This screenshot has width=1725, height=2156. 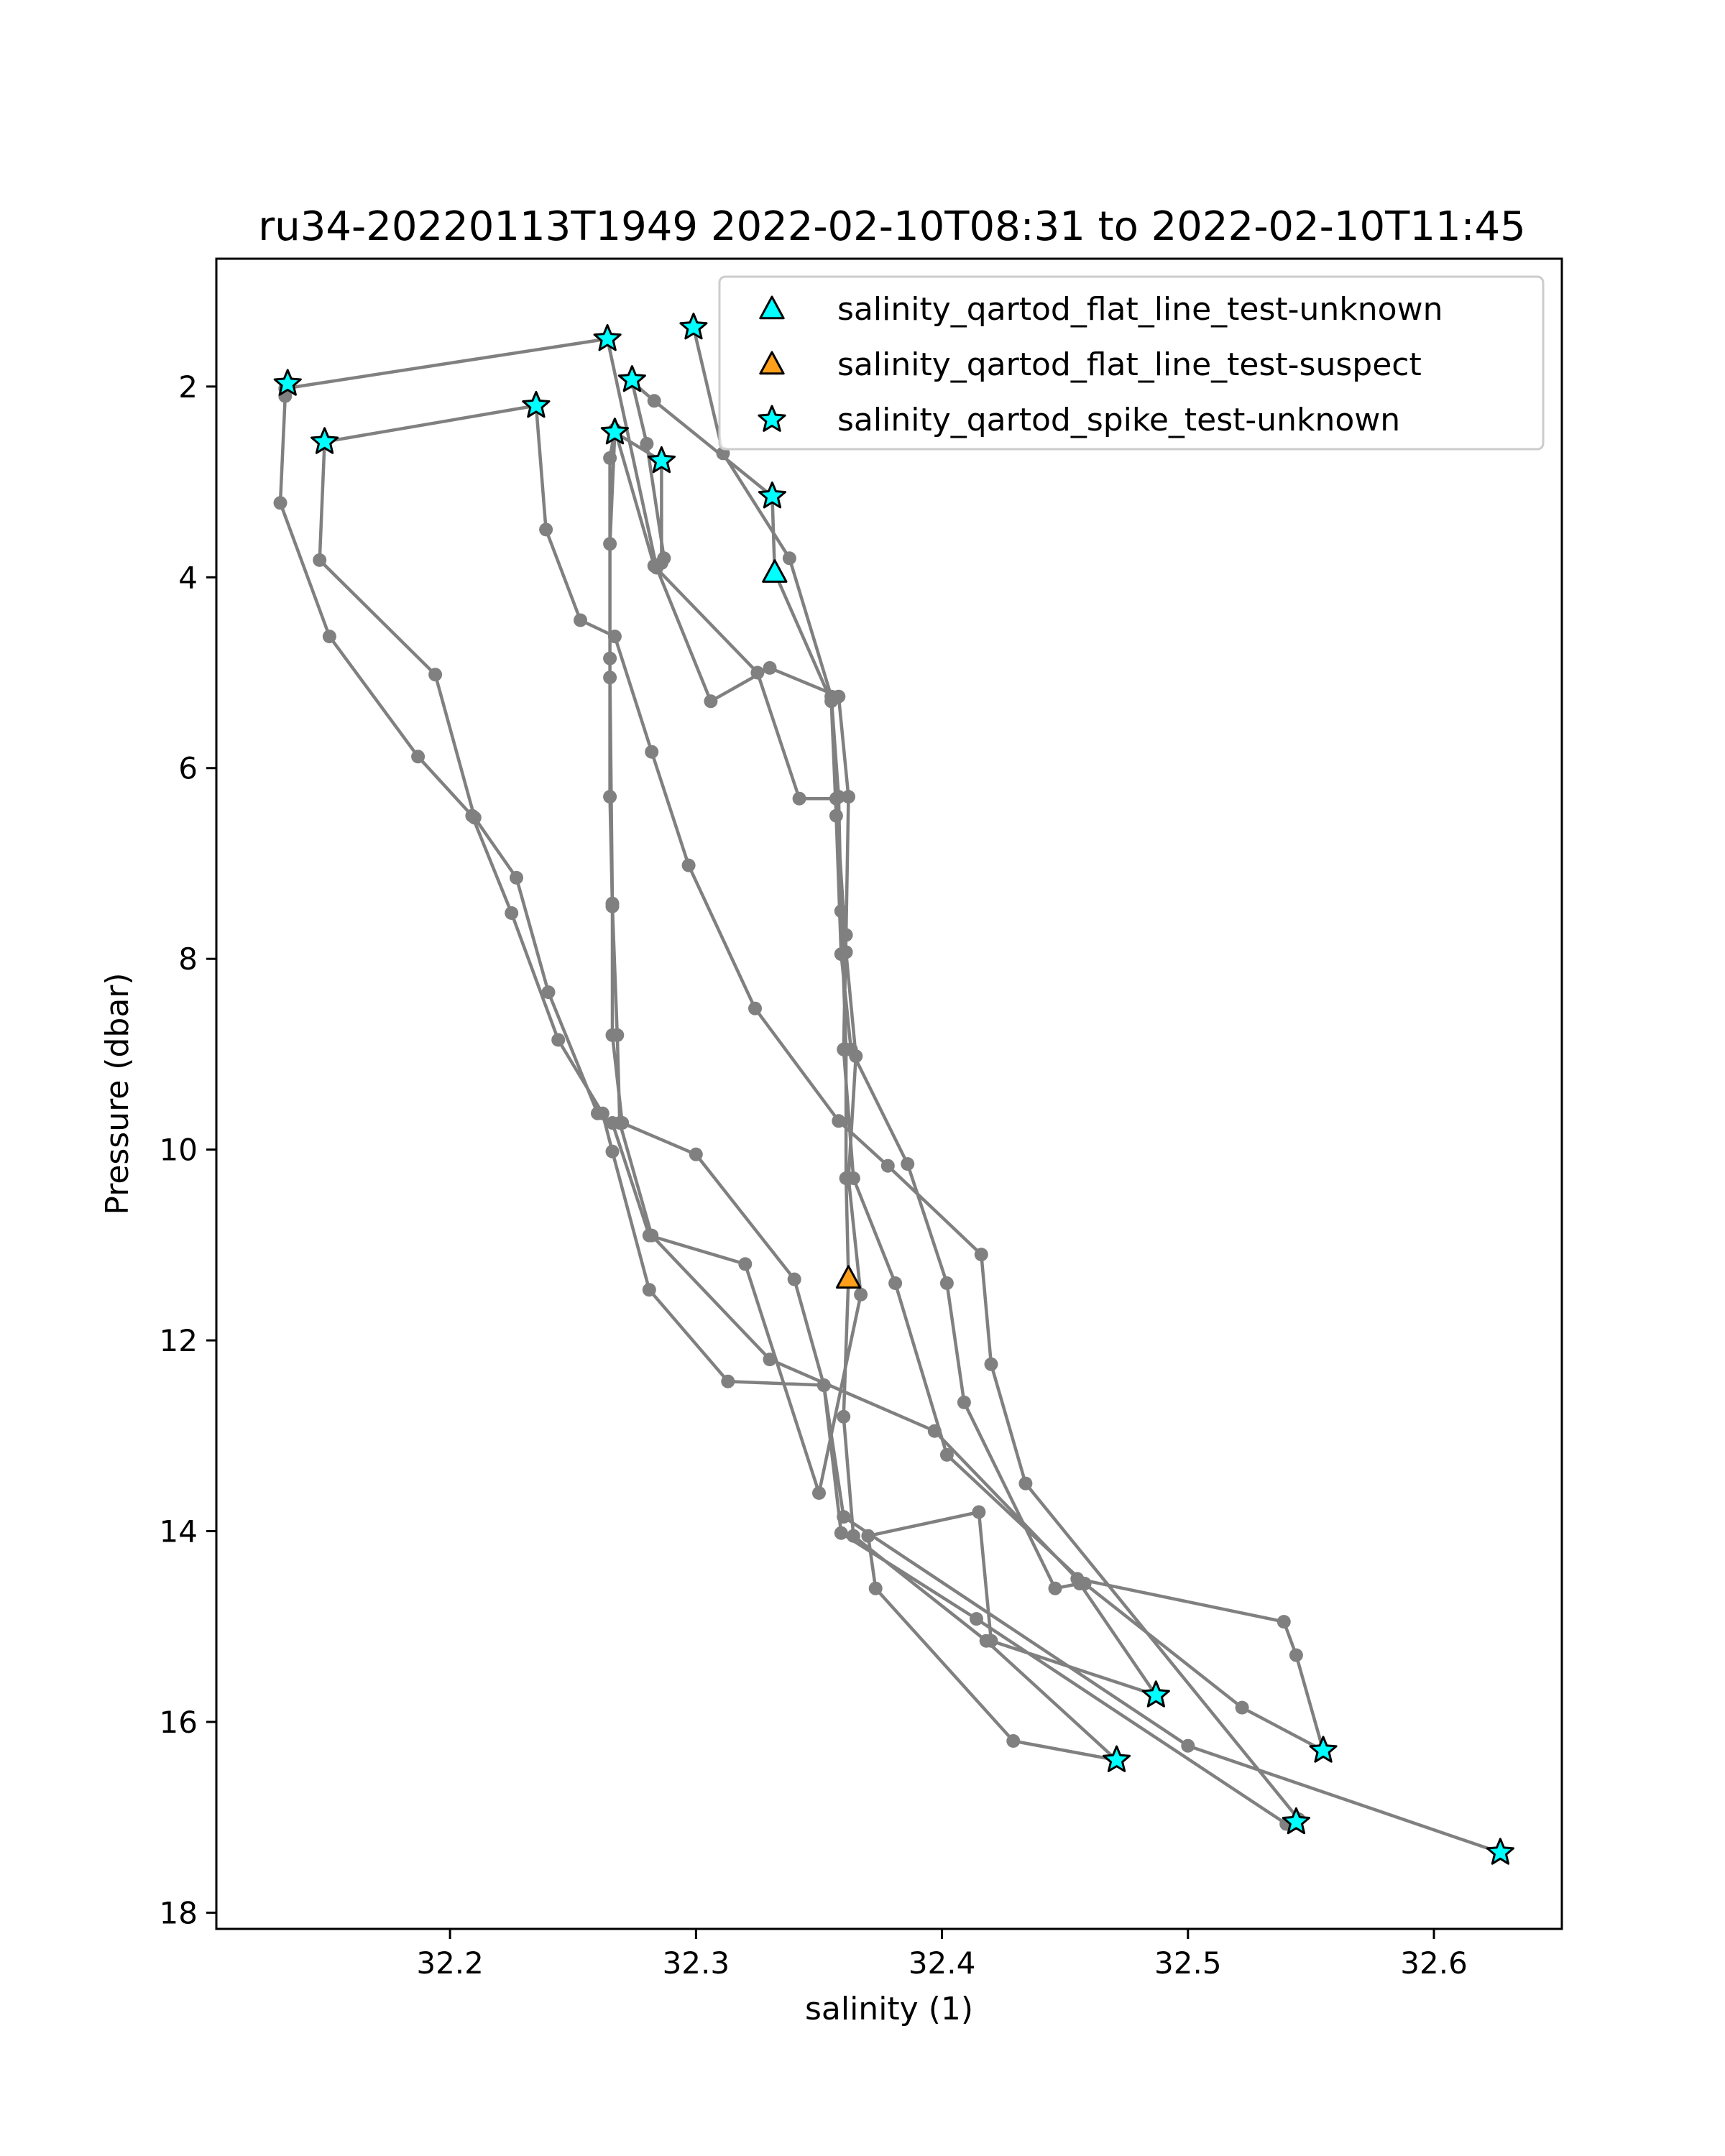 What do you see at coordinates (179, 1532) in the screenshot?
I see `y-tick-label: 14` at bounding box center [179, 1532].